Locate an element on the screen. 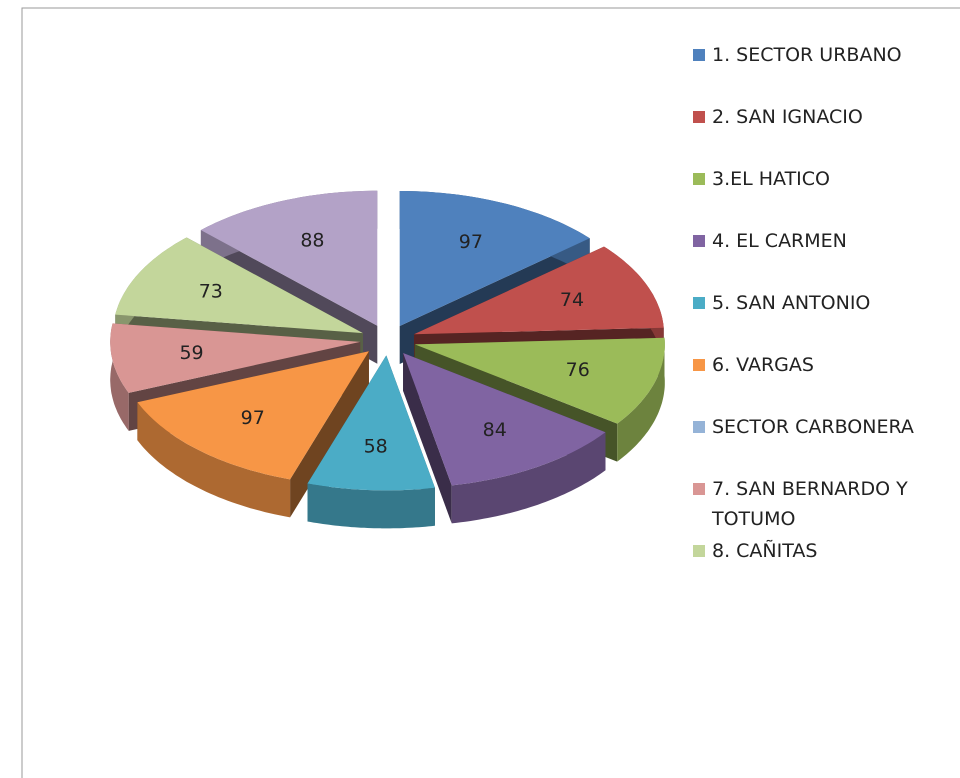  legend-item: 2. SAN IGNACIO is located at coordinates (820, 117).